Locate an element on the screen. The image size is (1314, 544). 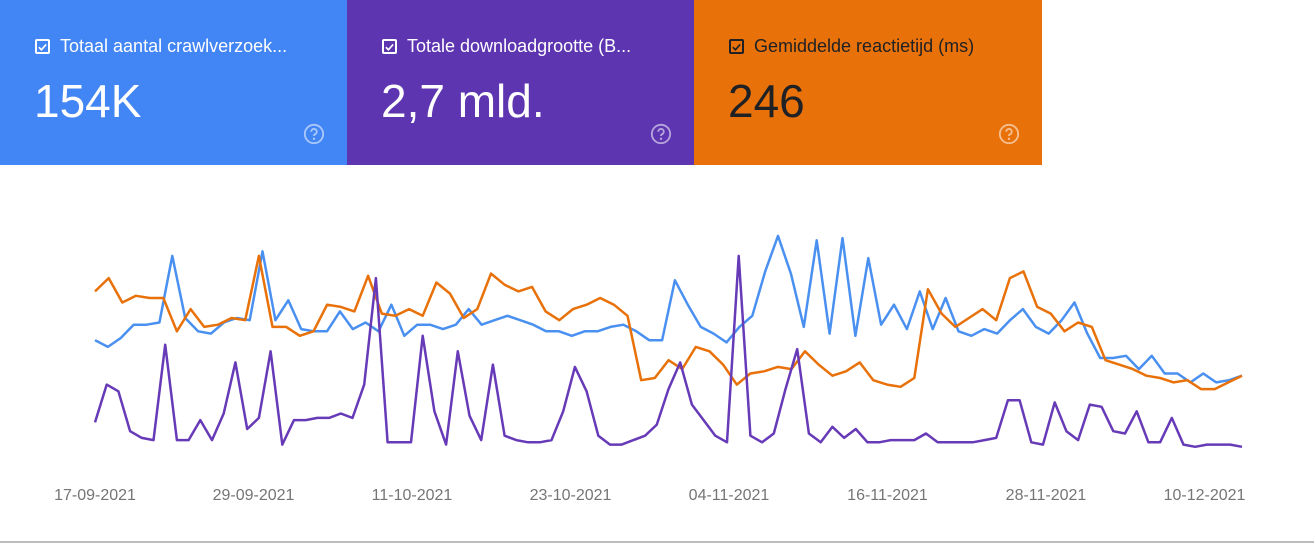
x-tick-label: 17-09-2021 is located at coordinates (95, 495).